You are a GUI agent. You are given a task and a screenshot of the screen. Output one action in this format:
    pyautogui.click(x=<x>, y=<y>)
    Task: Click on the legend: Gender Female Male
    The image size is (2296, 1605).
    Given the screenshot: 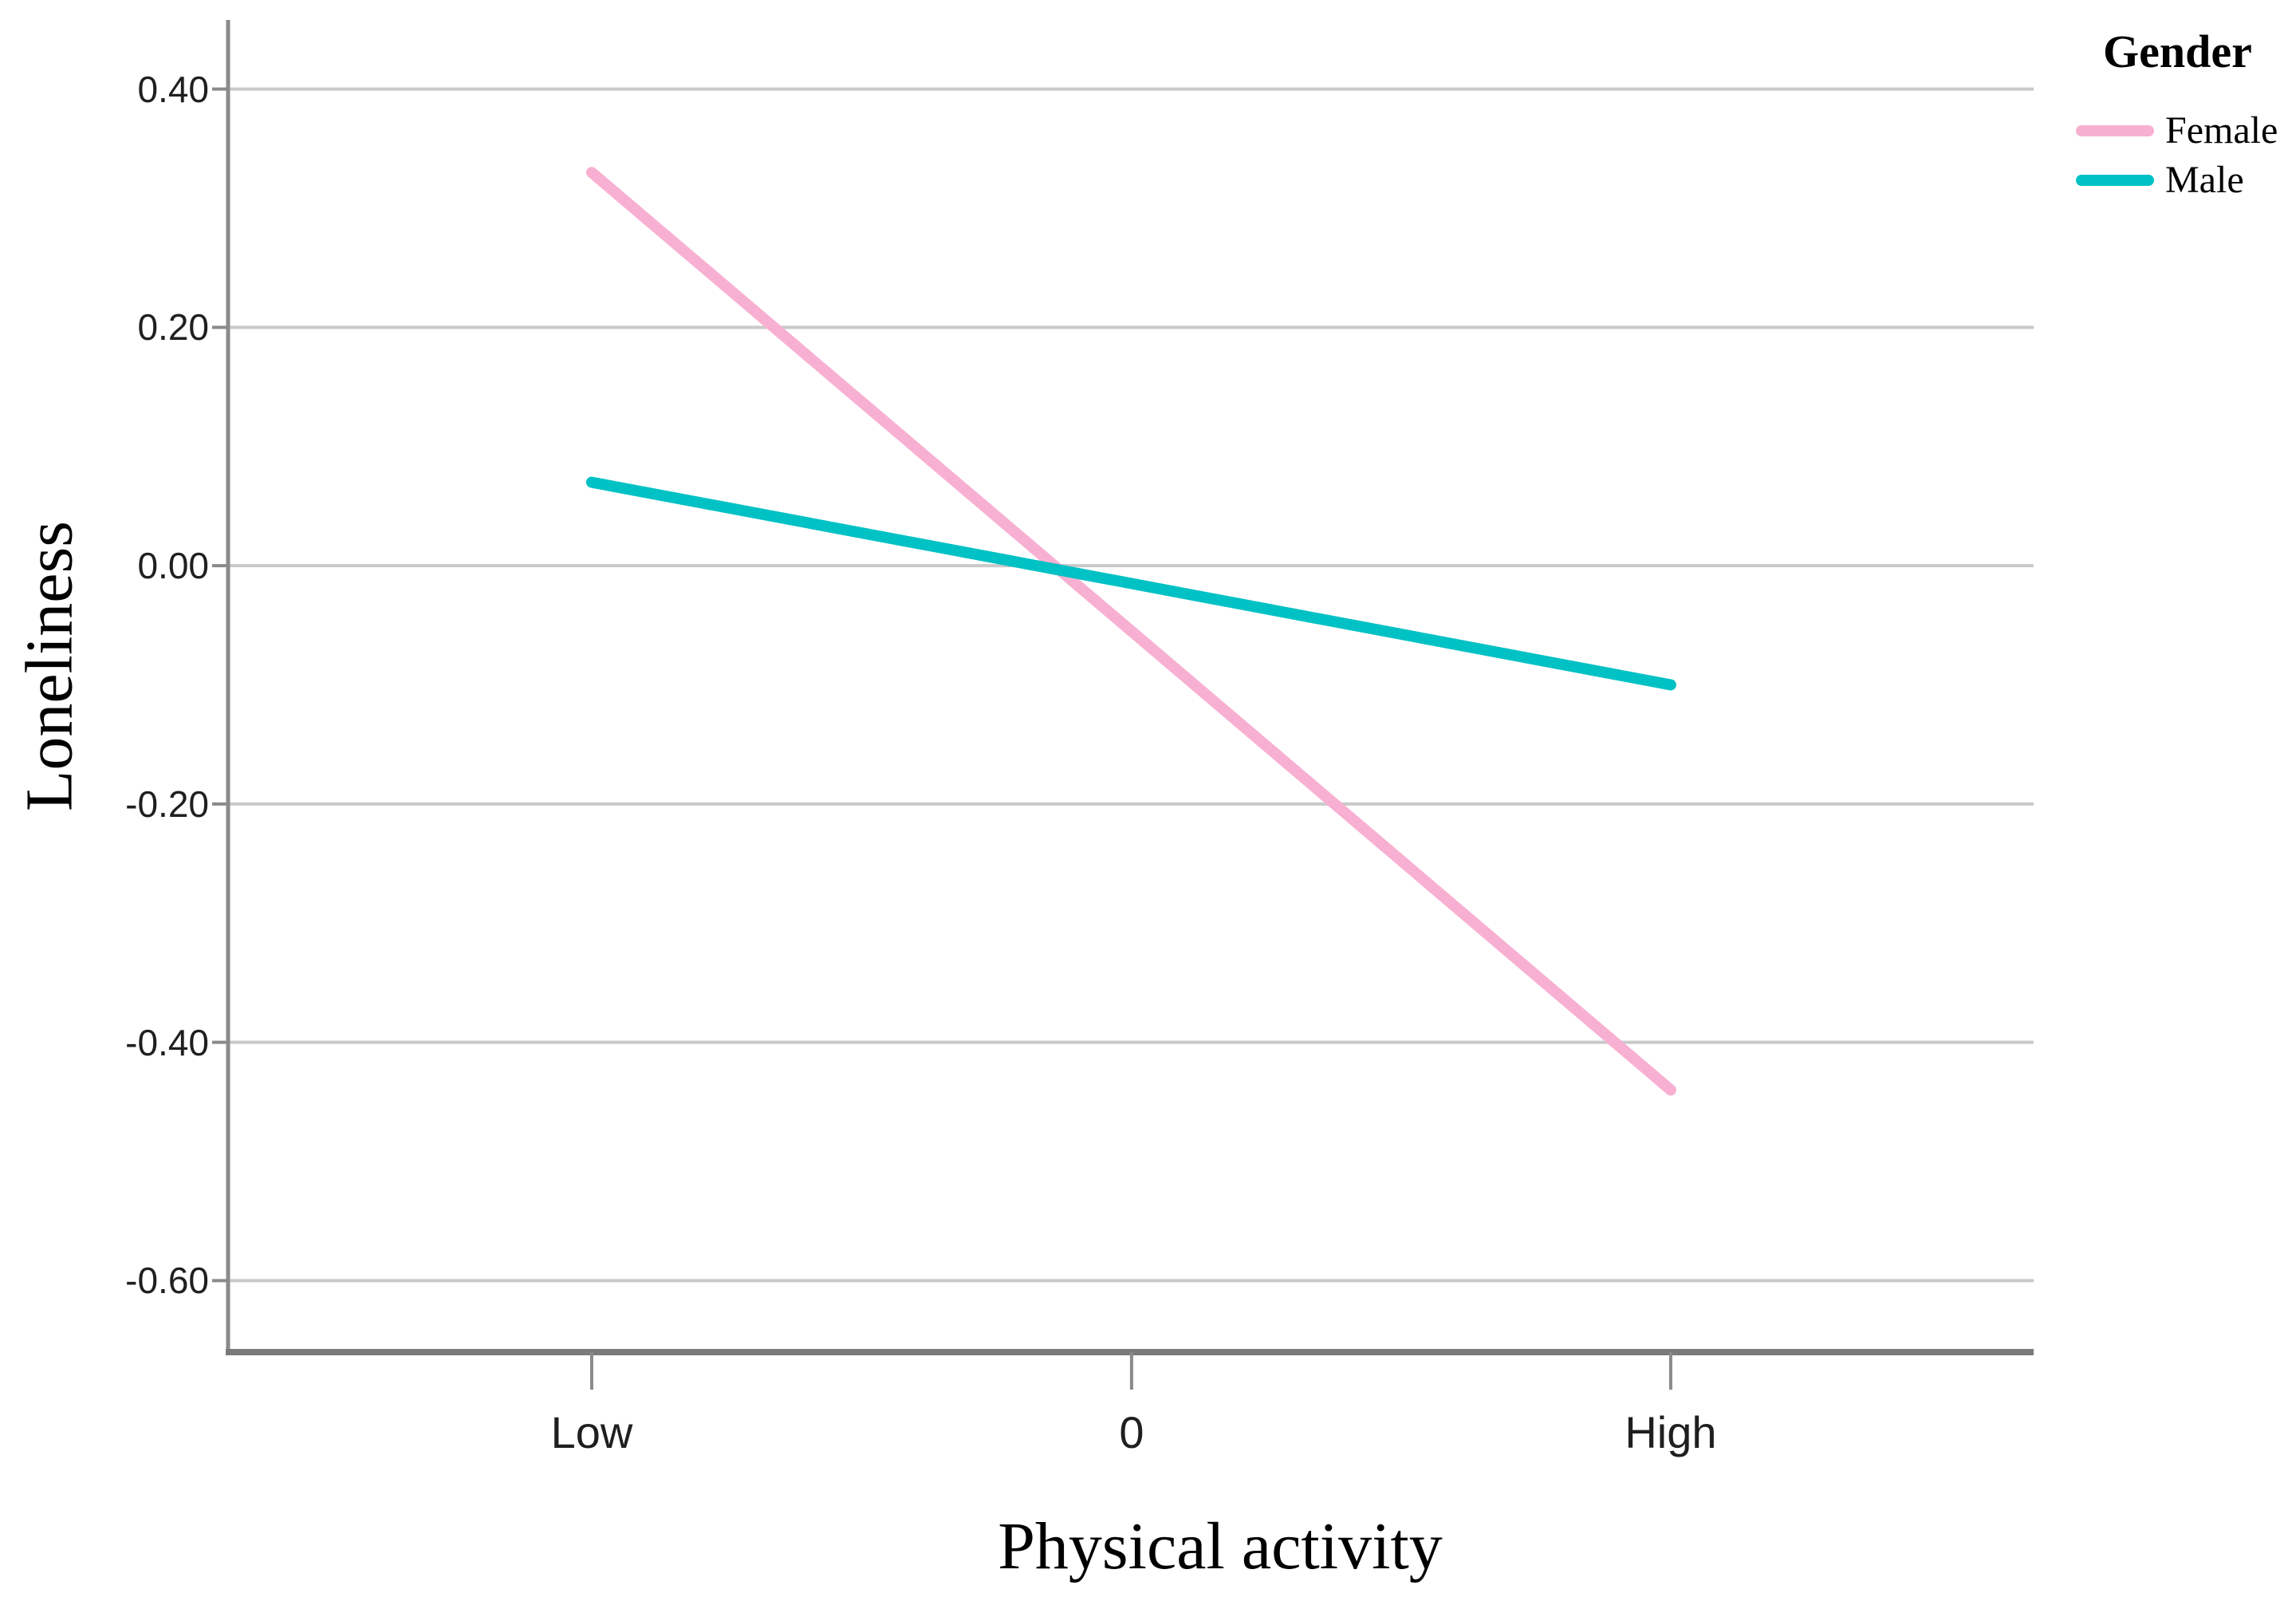 What is the action you would take?
    pyautogui.click(x=2186, y=116)
    